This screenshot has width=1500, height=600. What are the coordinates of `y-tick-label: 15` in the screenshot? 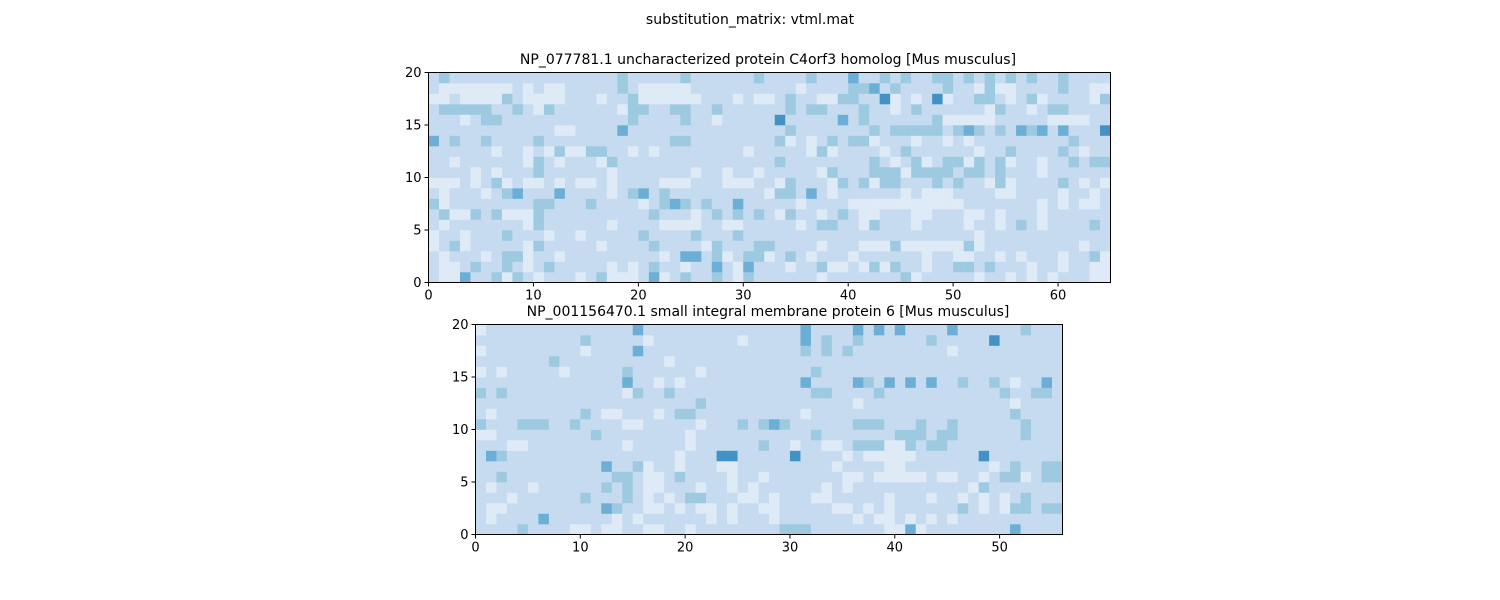 It's located at (413, 126).